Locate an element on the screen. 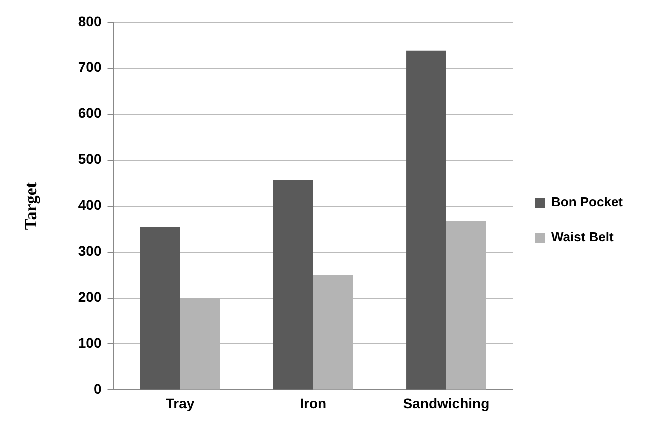 The image size is (651, 433). y-tick-label: 500 is located at coordinates (90, 159).